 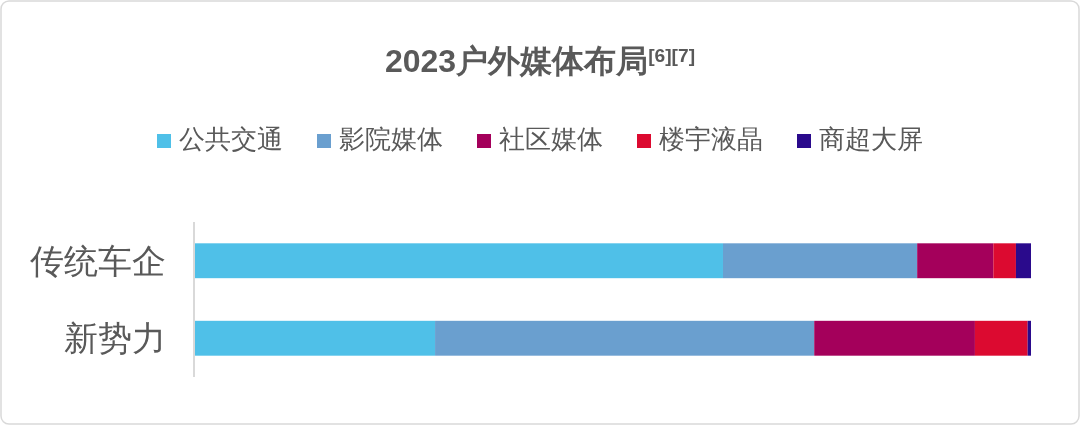 I want to click on y-tick-label: 新势力, so click(x=115, y=338).